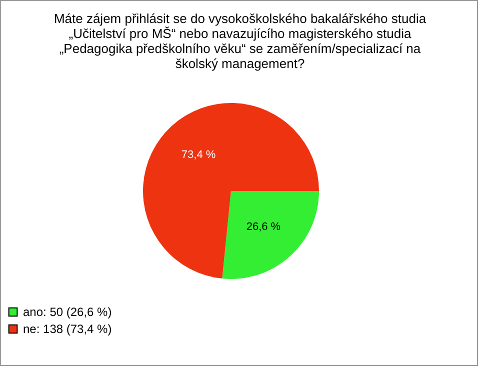 This screenshot has height=368, width=480. I want to click on data-label: 73,4 %, so click(198, 155).